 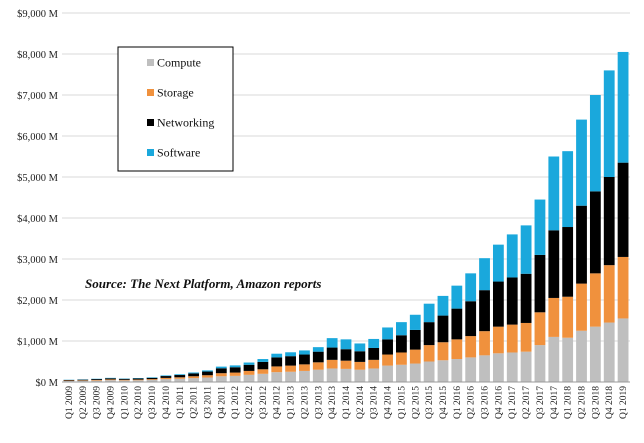 What do you see at coordinates (47, 383) in the screenshot?
I see `y-tick-label: $0 M` at bounding box center [47, 383].